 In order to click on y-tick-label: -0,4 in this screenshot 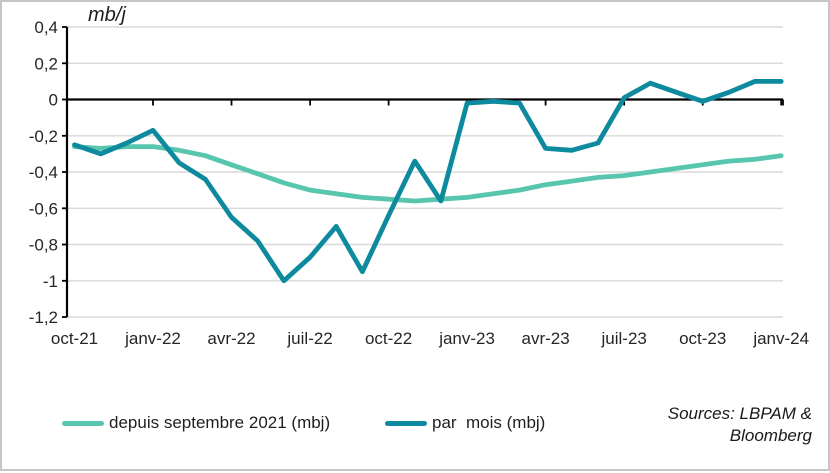, I will do `click(43, 172)`.